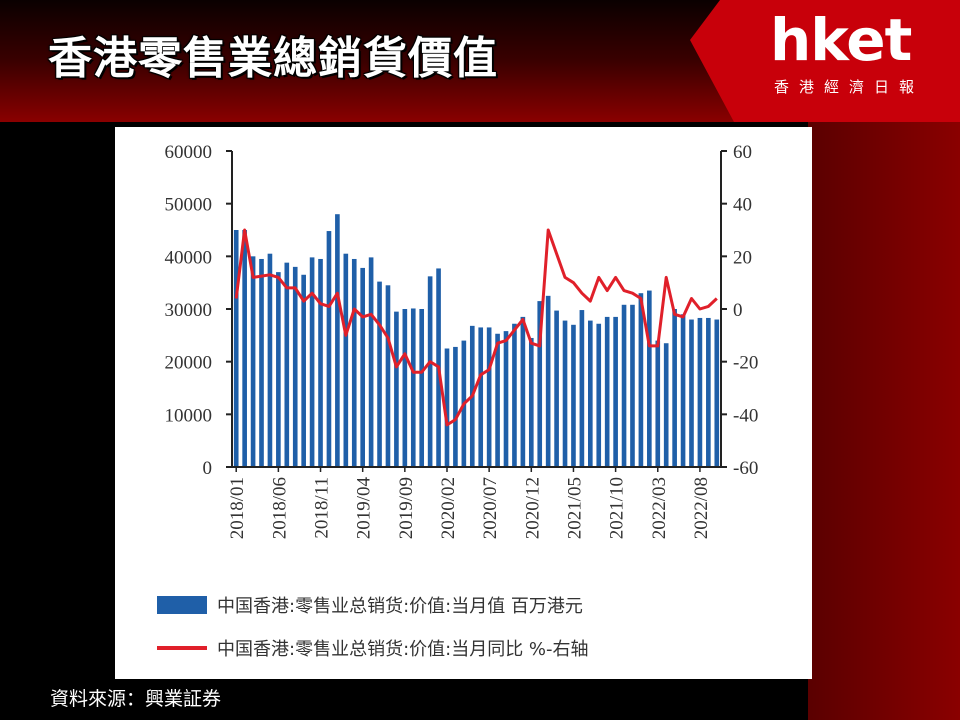  What do you see at coordinates (745, 415) in the screenshot?
I see `right-tick-label: -40` at bounding box center [745, 415].